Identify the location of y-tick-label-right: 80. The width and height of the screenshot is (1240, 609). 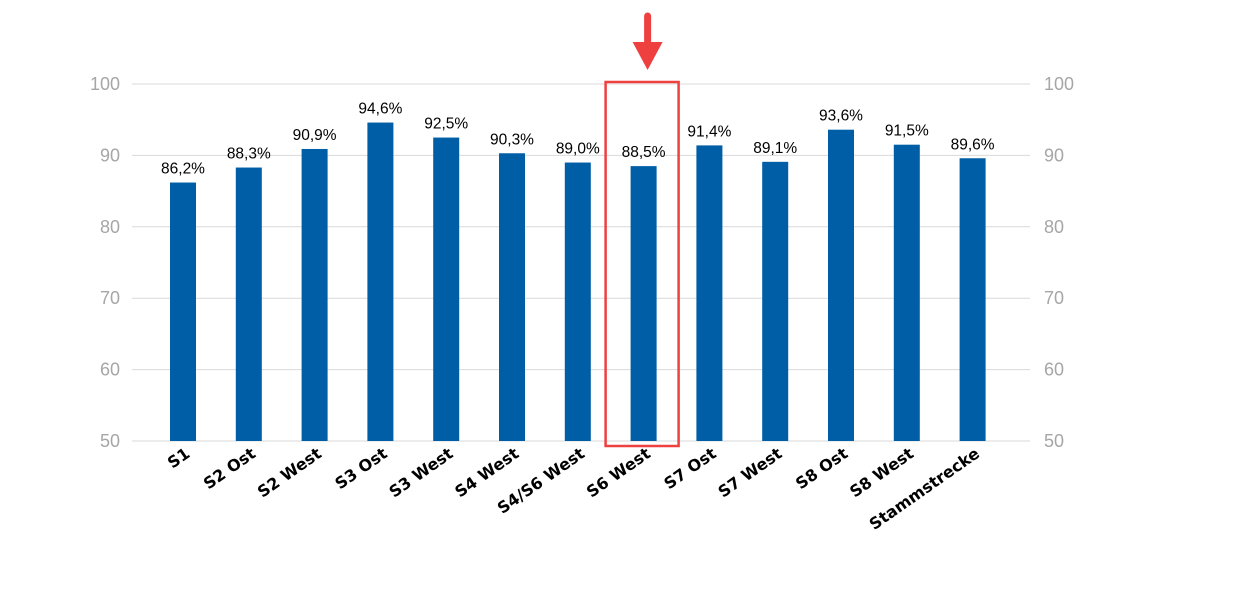
(1054, 227).